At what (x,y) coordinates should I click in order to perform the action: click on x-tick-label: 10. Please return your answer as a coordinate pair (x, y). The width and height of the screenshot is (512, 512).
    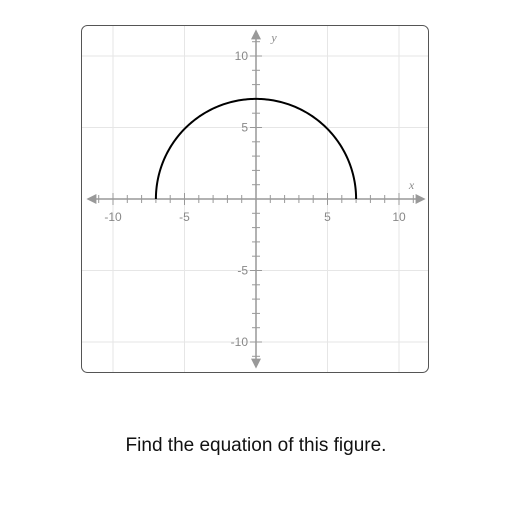
    Looking at the image, I should click on (399, 217).